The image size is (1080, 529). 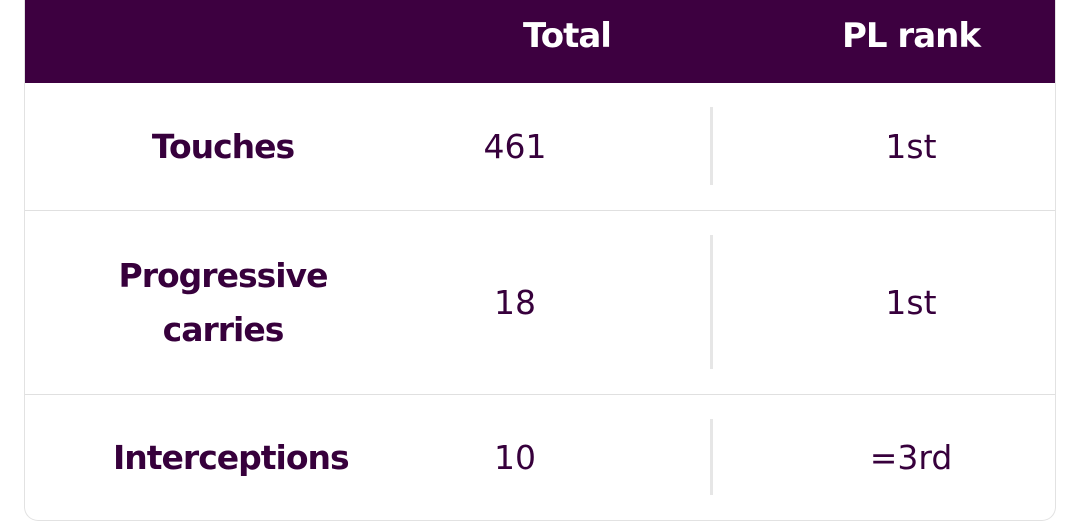 I want to click on row-label-text: Touches, so click(x=223, y=146).